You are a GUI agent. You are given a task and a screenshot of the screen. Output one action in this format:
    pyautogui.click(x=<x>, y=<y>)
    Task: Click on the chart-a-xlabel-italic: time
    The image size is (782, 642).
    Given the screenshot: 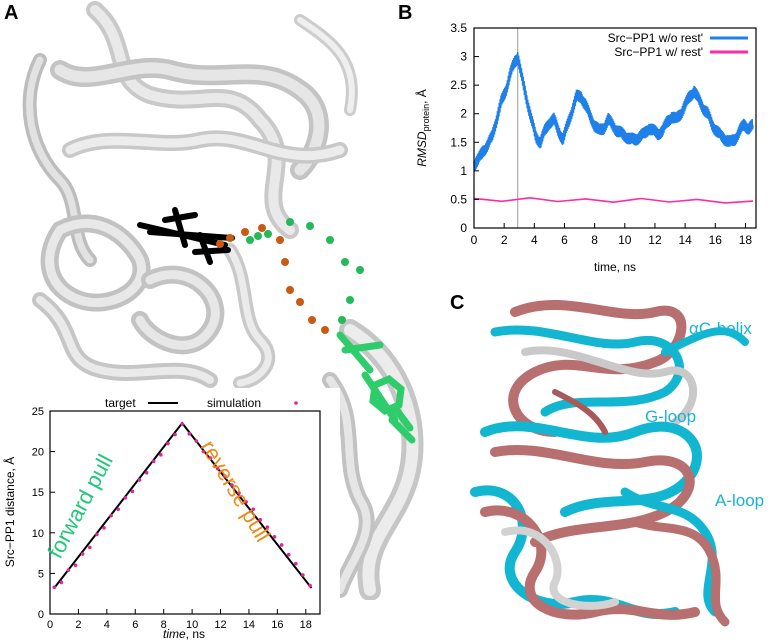 What is the action you would take?
    pyautogui.click(x=174, y=634)
    